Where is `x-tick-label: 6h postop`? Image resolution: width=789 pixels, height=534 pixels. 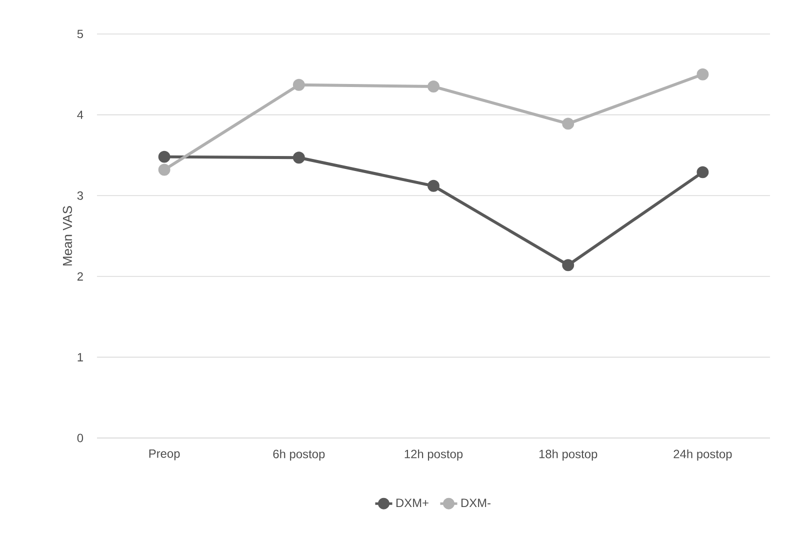
x-tick-label: 6h postop is located at coordinates (299, 455).